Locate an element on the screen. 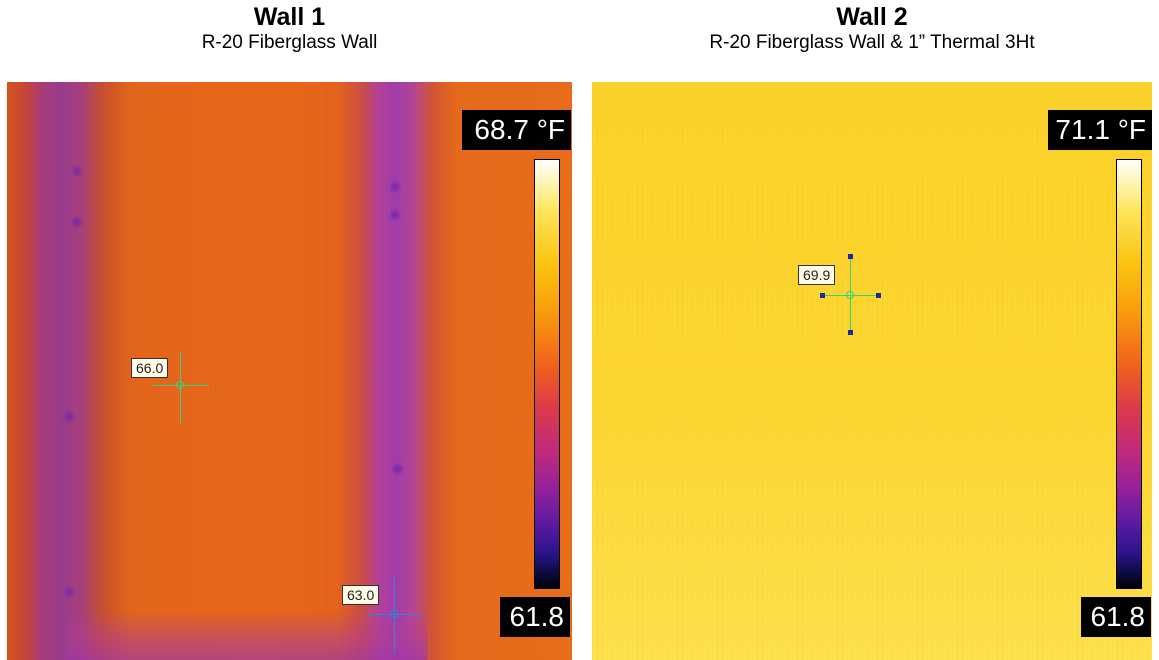  resize-handle-top is located at coordinates (850, 256).